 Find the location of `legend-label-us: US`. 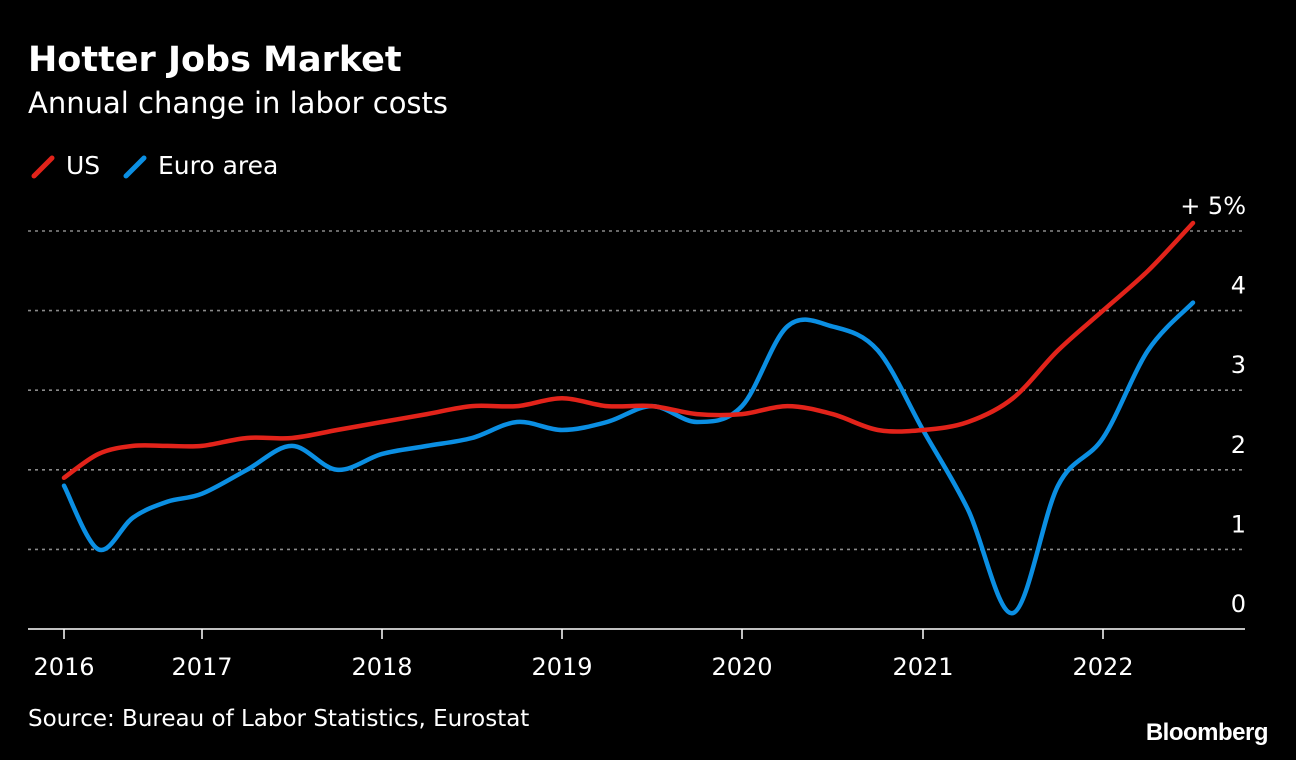

legend-label-us: US is located at coordinates (83, 165).